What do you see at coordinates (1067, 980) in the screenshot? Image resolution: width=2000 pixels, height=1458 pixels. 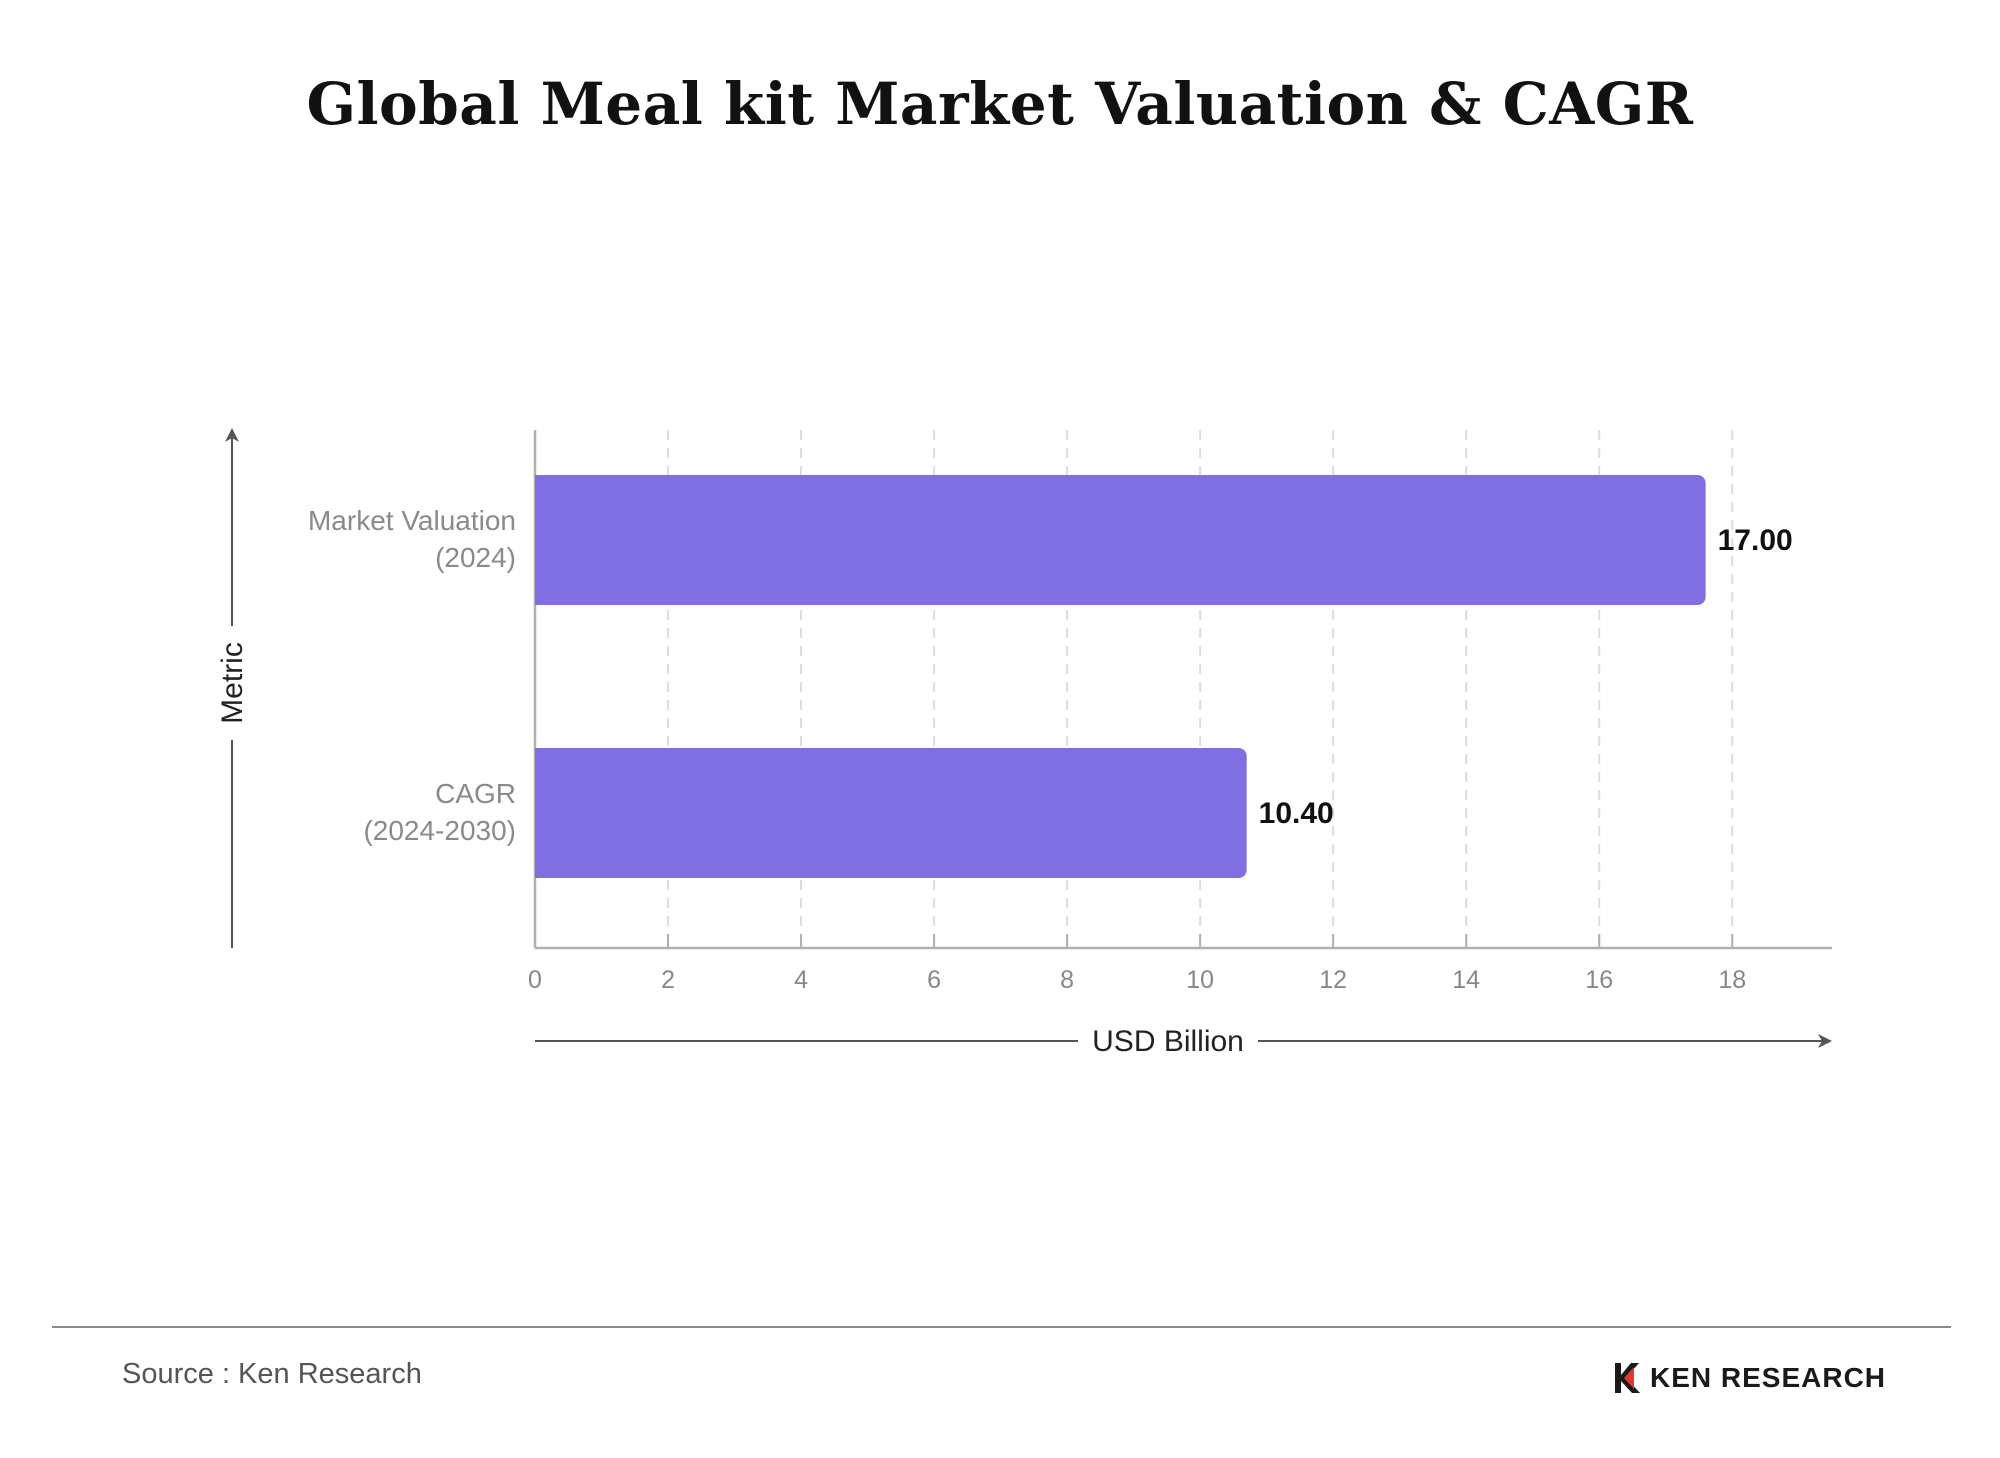 I see `x-tick-label: 8` at bounding box center [1067, 980].